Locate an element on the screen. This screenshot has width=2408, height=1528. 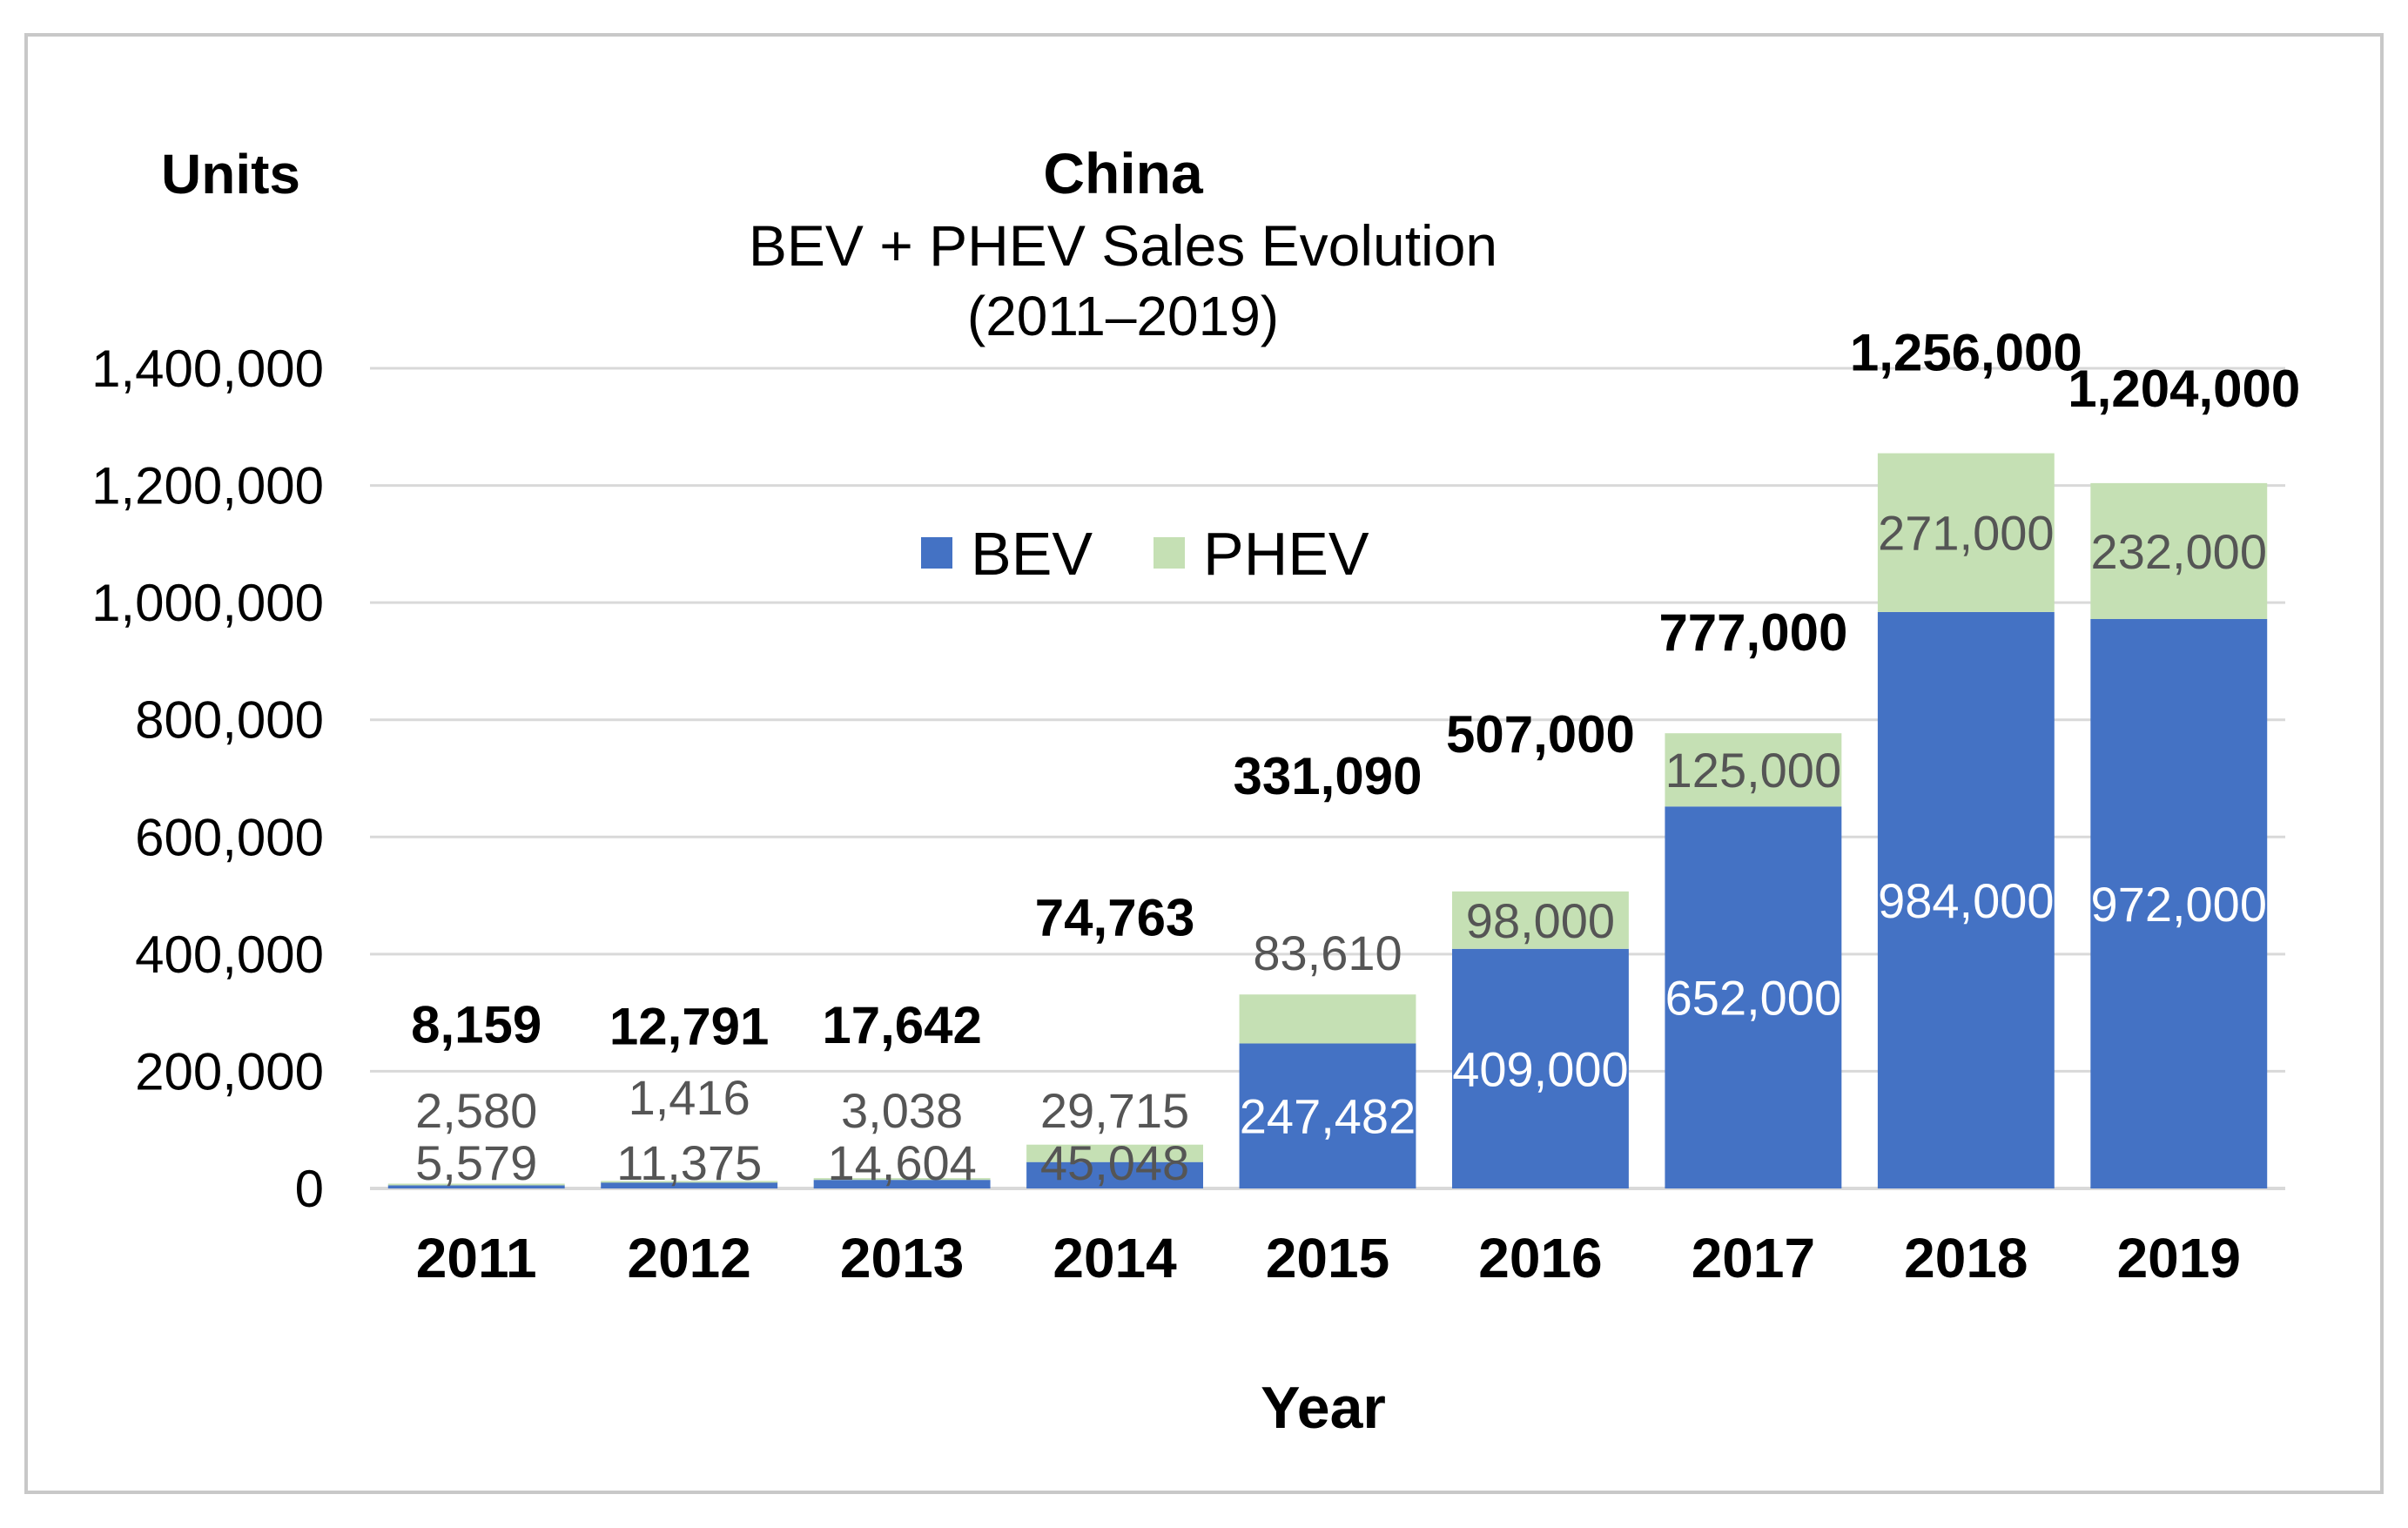
y-tick-label: 400,000 is located at coordinates (229, 955).